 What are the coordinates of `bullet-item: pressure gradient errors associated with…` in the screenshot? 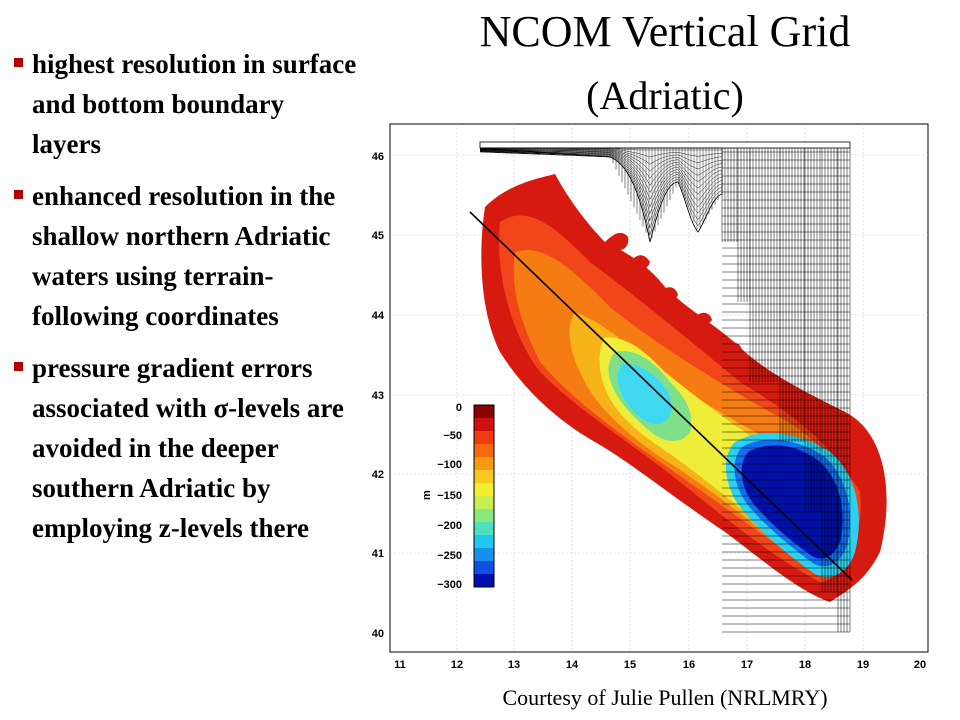 It's located at (184, 448).